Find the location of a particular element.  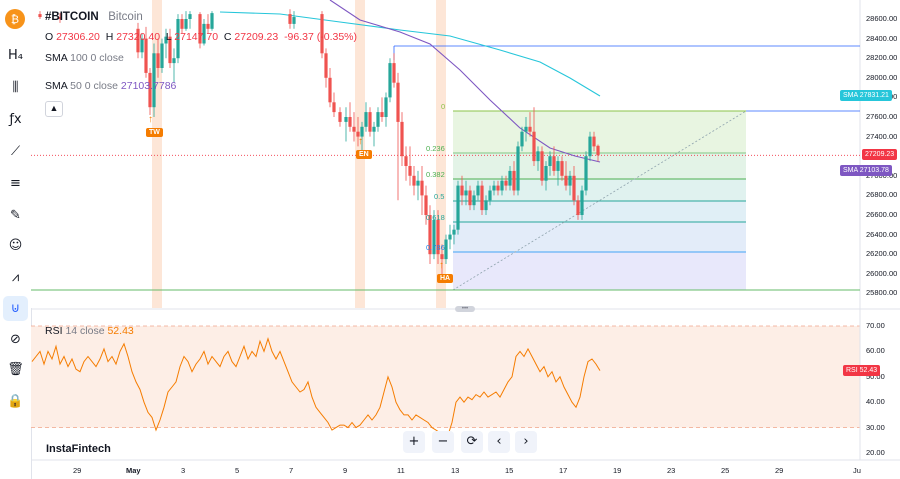

candles-icon: ⫼ is located at coordinates (15, 87).